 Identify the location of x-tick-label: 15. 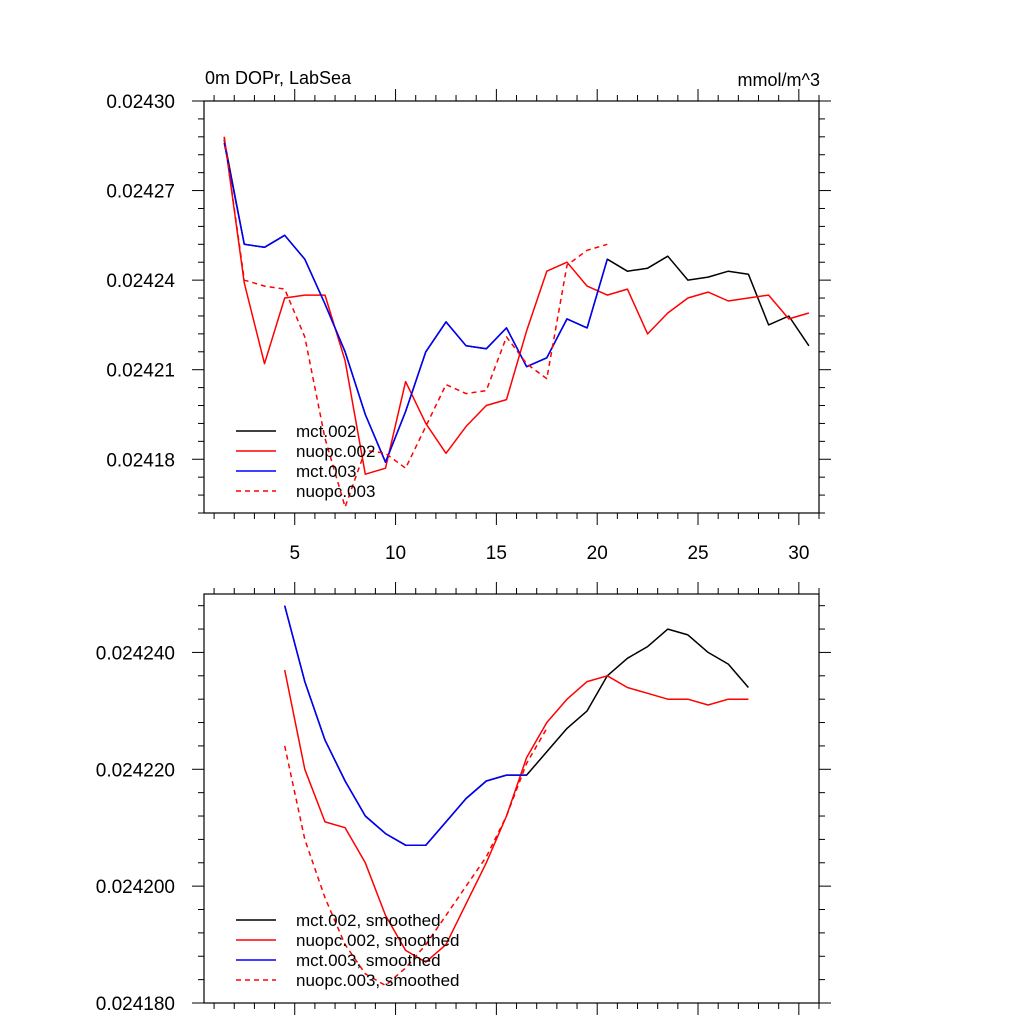
(496, 553).